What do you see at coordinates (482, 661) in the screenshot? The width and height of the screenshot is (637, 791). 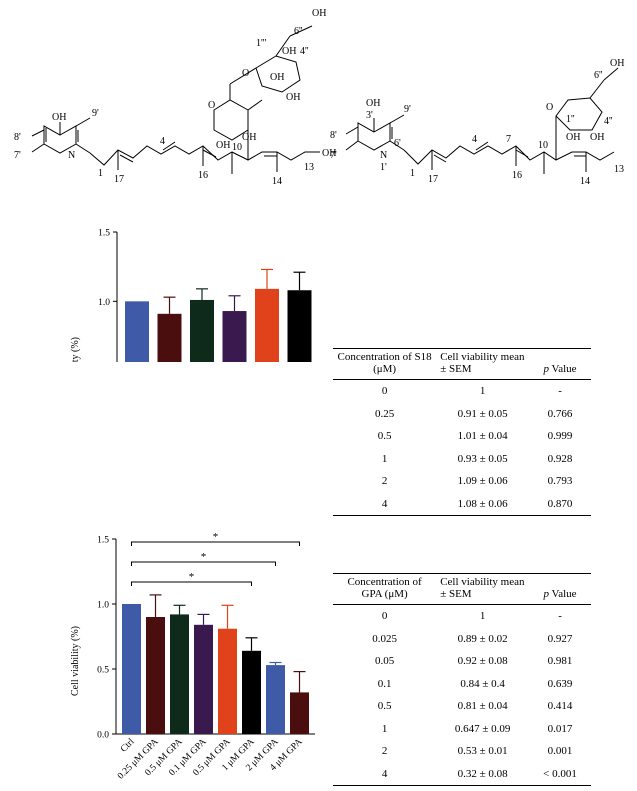 I see `cell-viability: 0.92 ± 0.08` at bounding box center [482, 661].